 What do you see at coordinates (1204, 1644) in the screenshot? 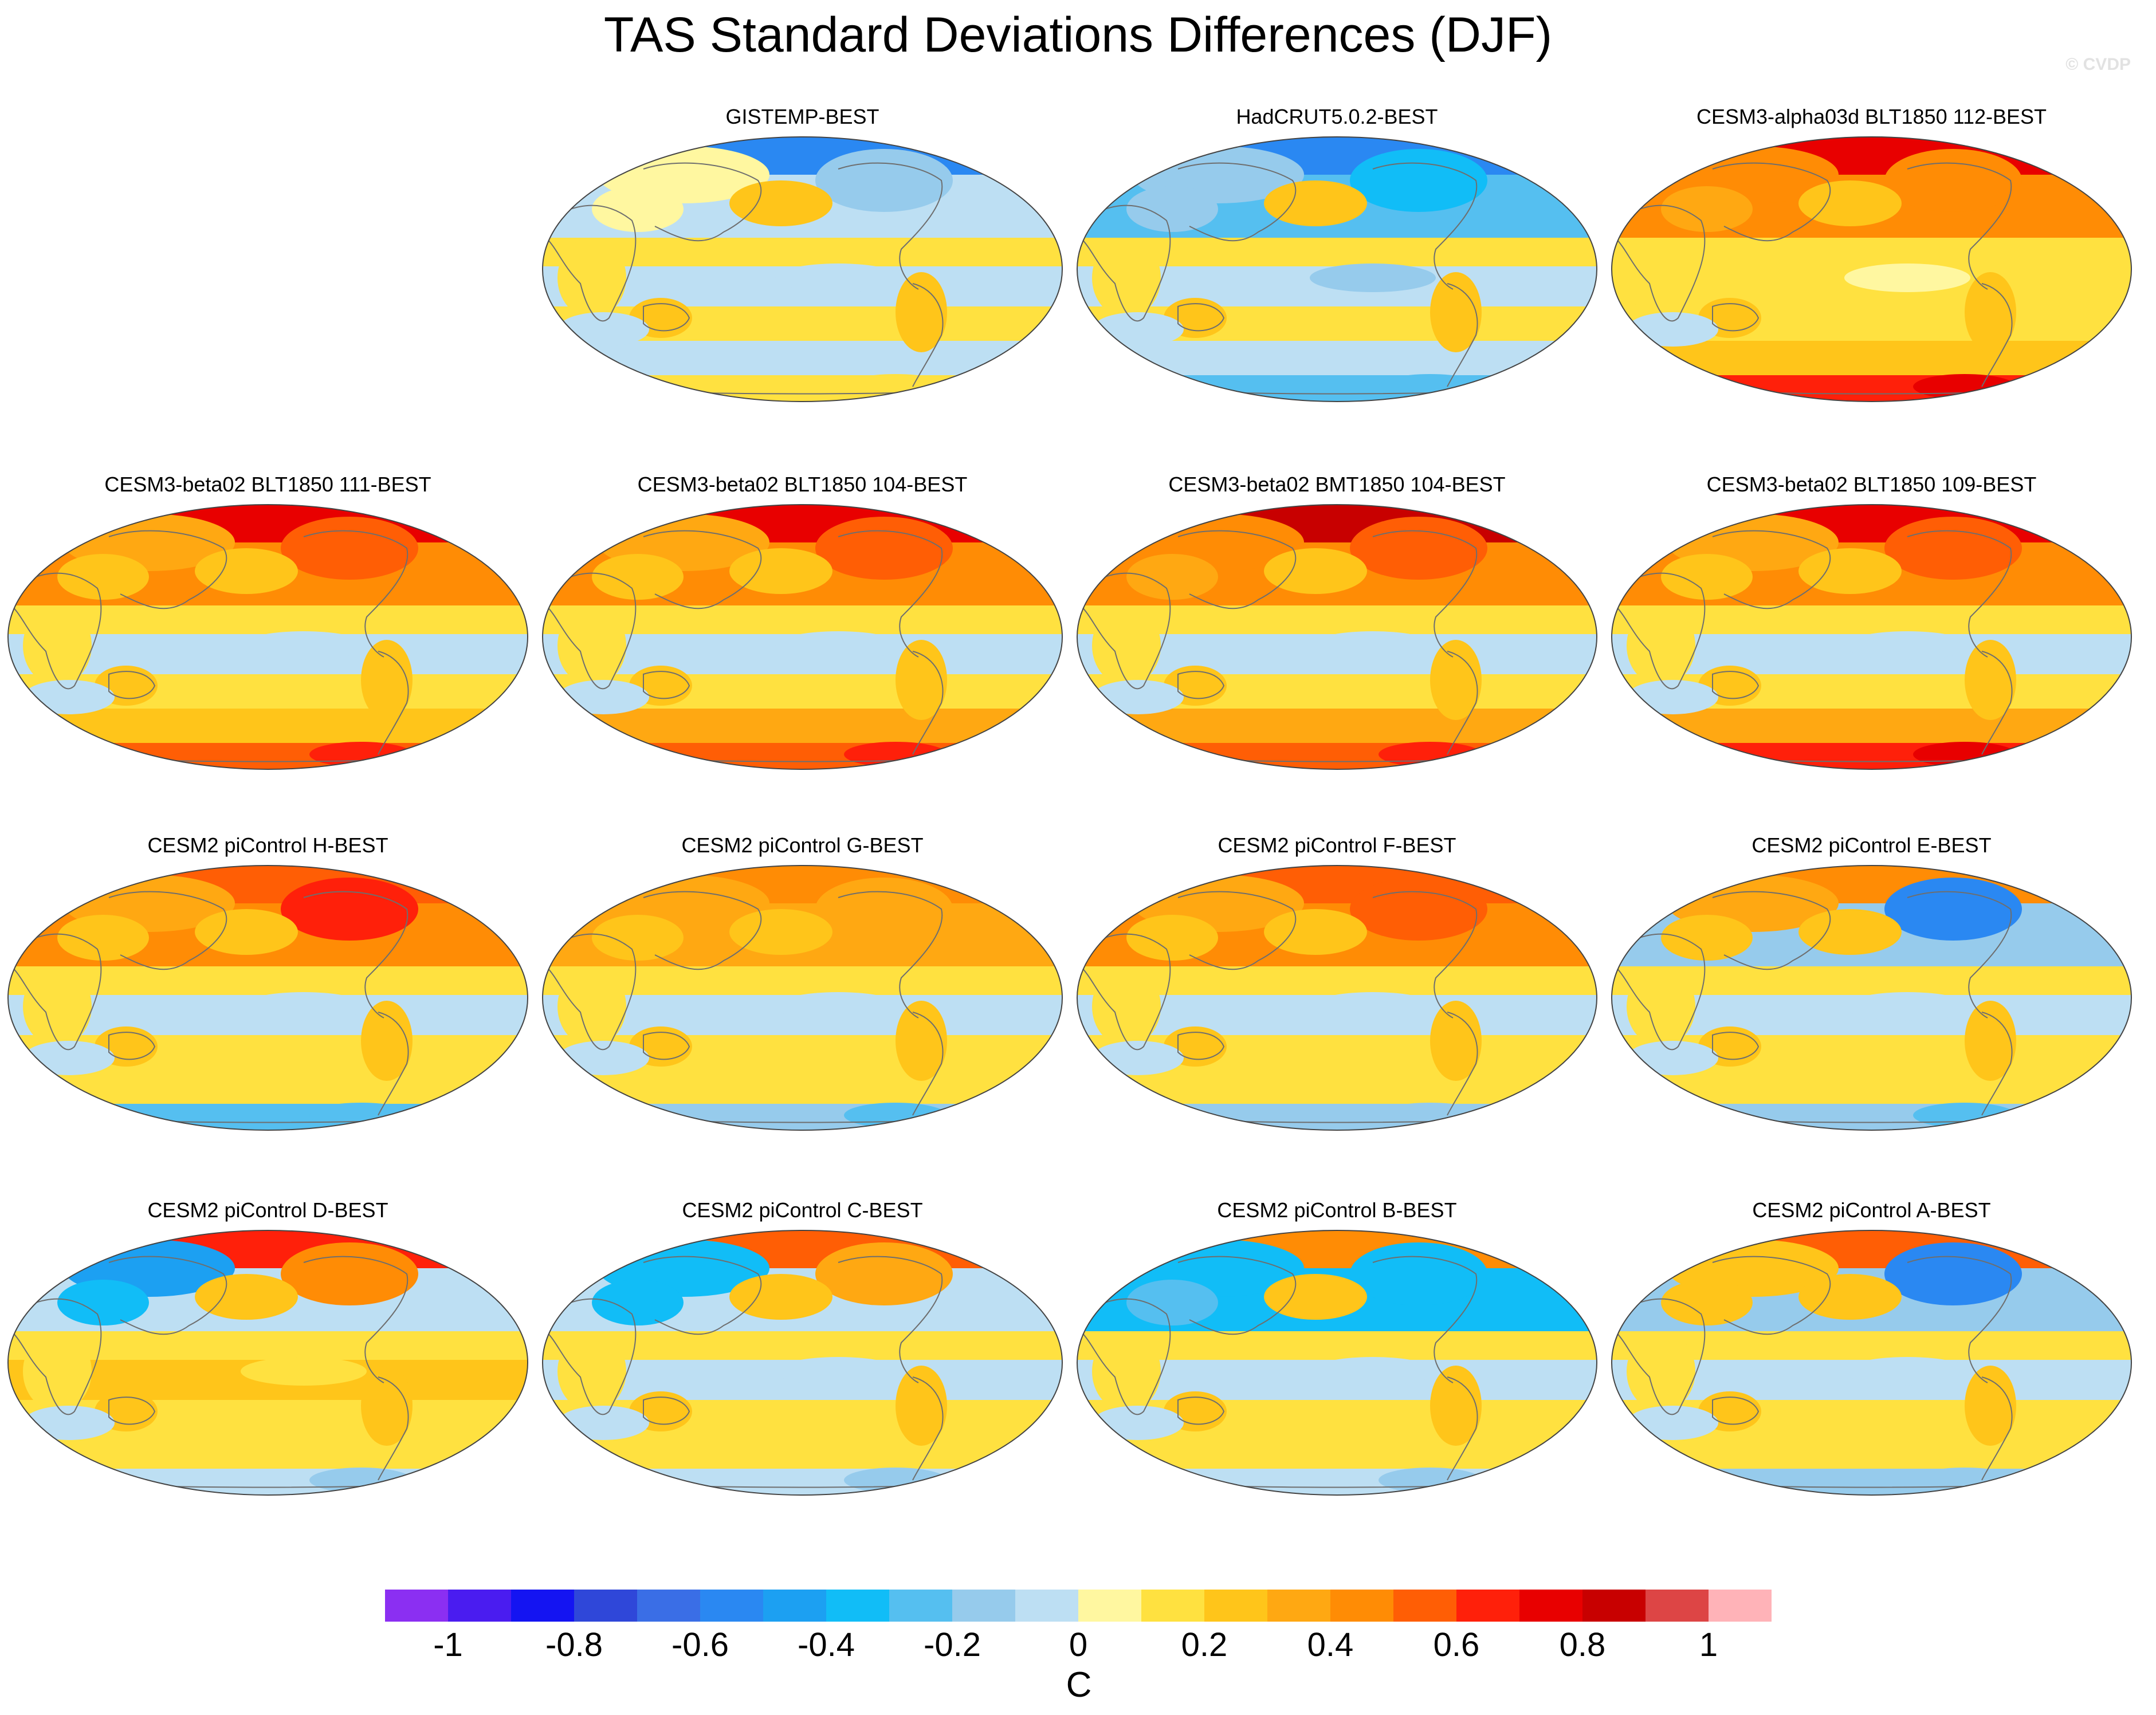
I see `colorbar-tick-label: 0.2` at bounding box center [1204, 1644].